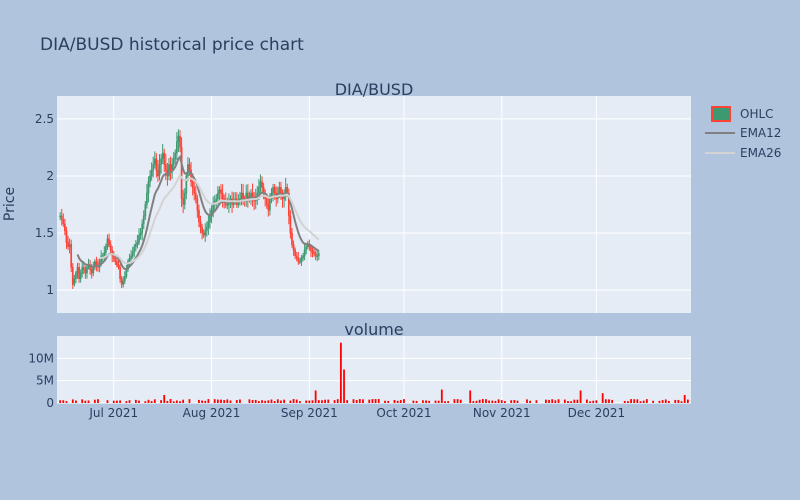 Image resolution: width=800 pixels, height=500 pixels. What do you see at coordinates (597, 413) in the screenshot?
I see `x-tick-label: Dec 2021` at bounding box center [597, 413].